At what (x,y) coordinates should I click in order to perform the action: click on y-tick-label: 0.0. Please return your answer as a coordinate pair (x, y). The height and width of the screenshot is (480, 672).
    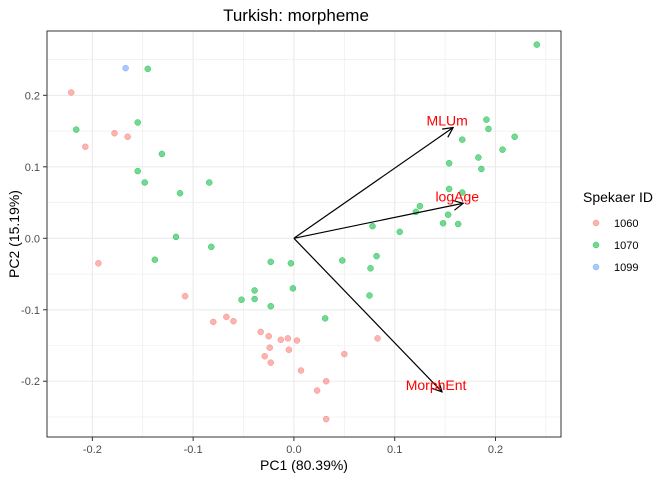
    Looking at the image, I should click on (32, 239).